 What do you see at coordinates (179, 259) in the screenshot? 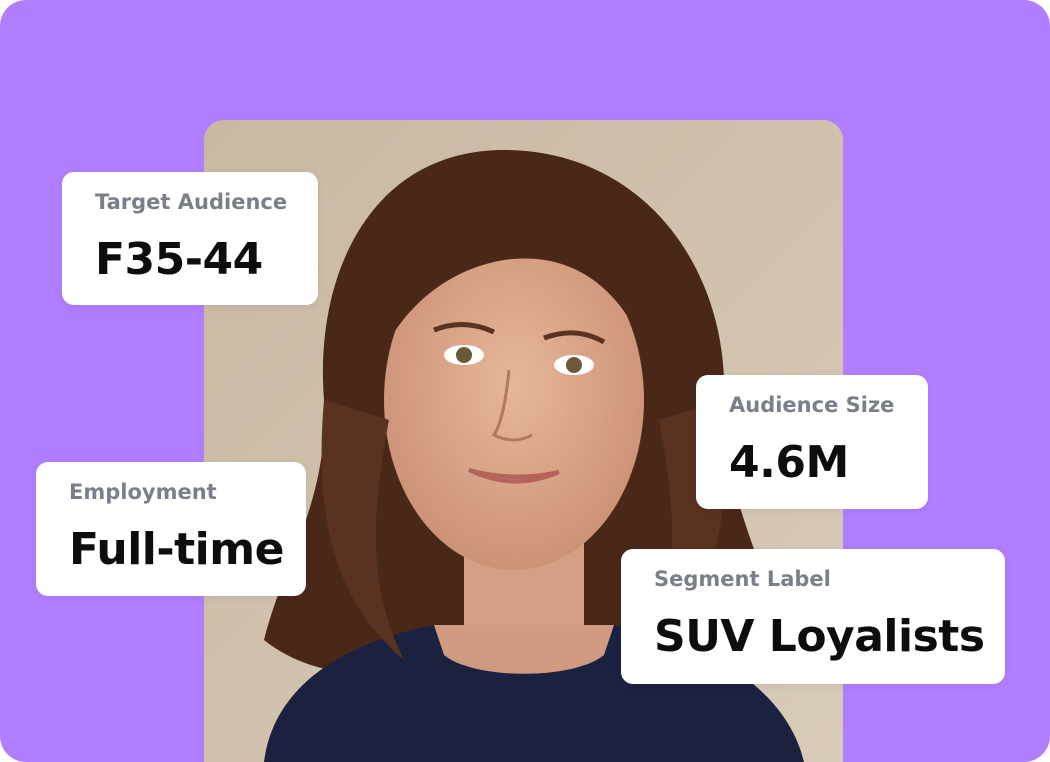
I see `card-value: F35-44` at bounding box center [179, 259].